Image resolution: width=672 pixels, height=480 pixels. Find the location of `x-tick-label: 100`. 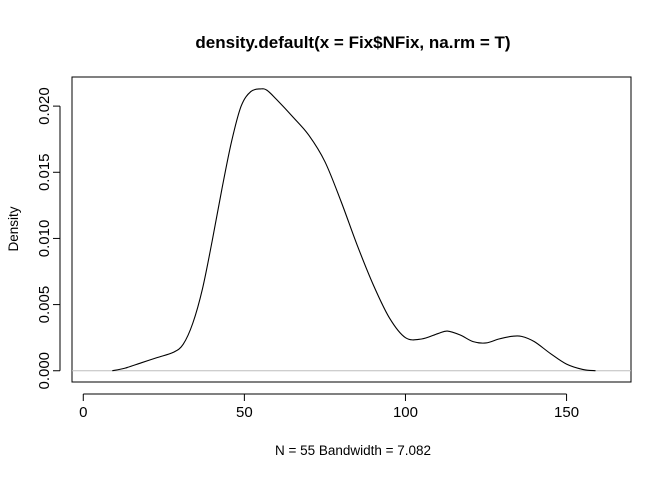

x-tick-label: 100 is located at coordinates (405, 412).